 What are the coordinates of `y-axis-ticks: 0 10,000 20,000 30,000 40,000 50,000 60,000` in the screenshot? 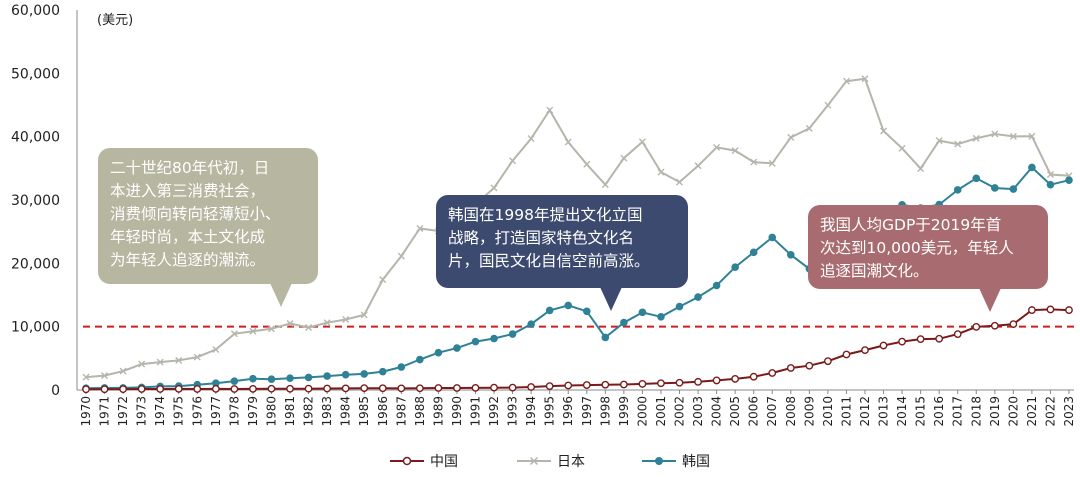 It's located at (35, 201).